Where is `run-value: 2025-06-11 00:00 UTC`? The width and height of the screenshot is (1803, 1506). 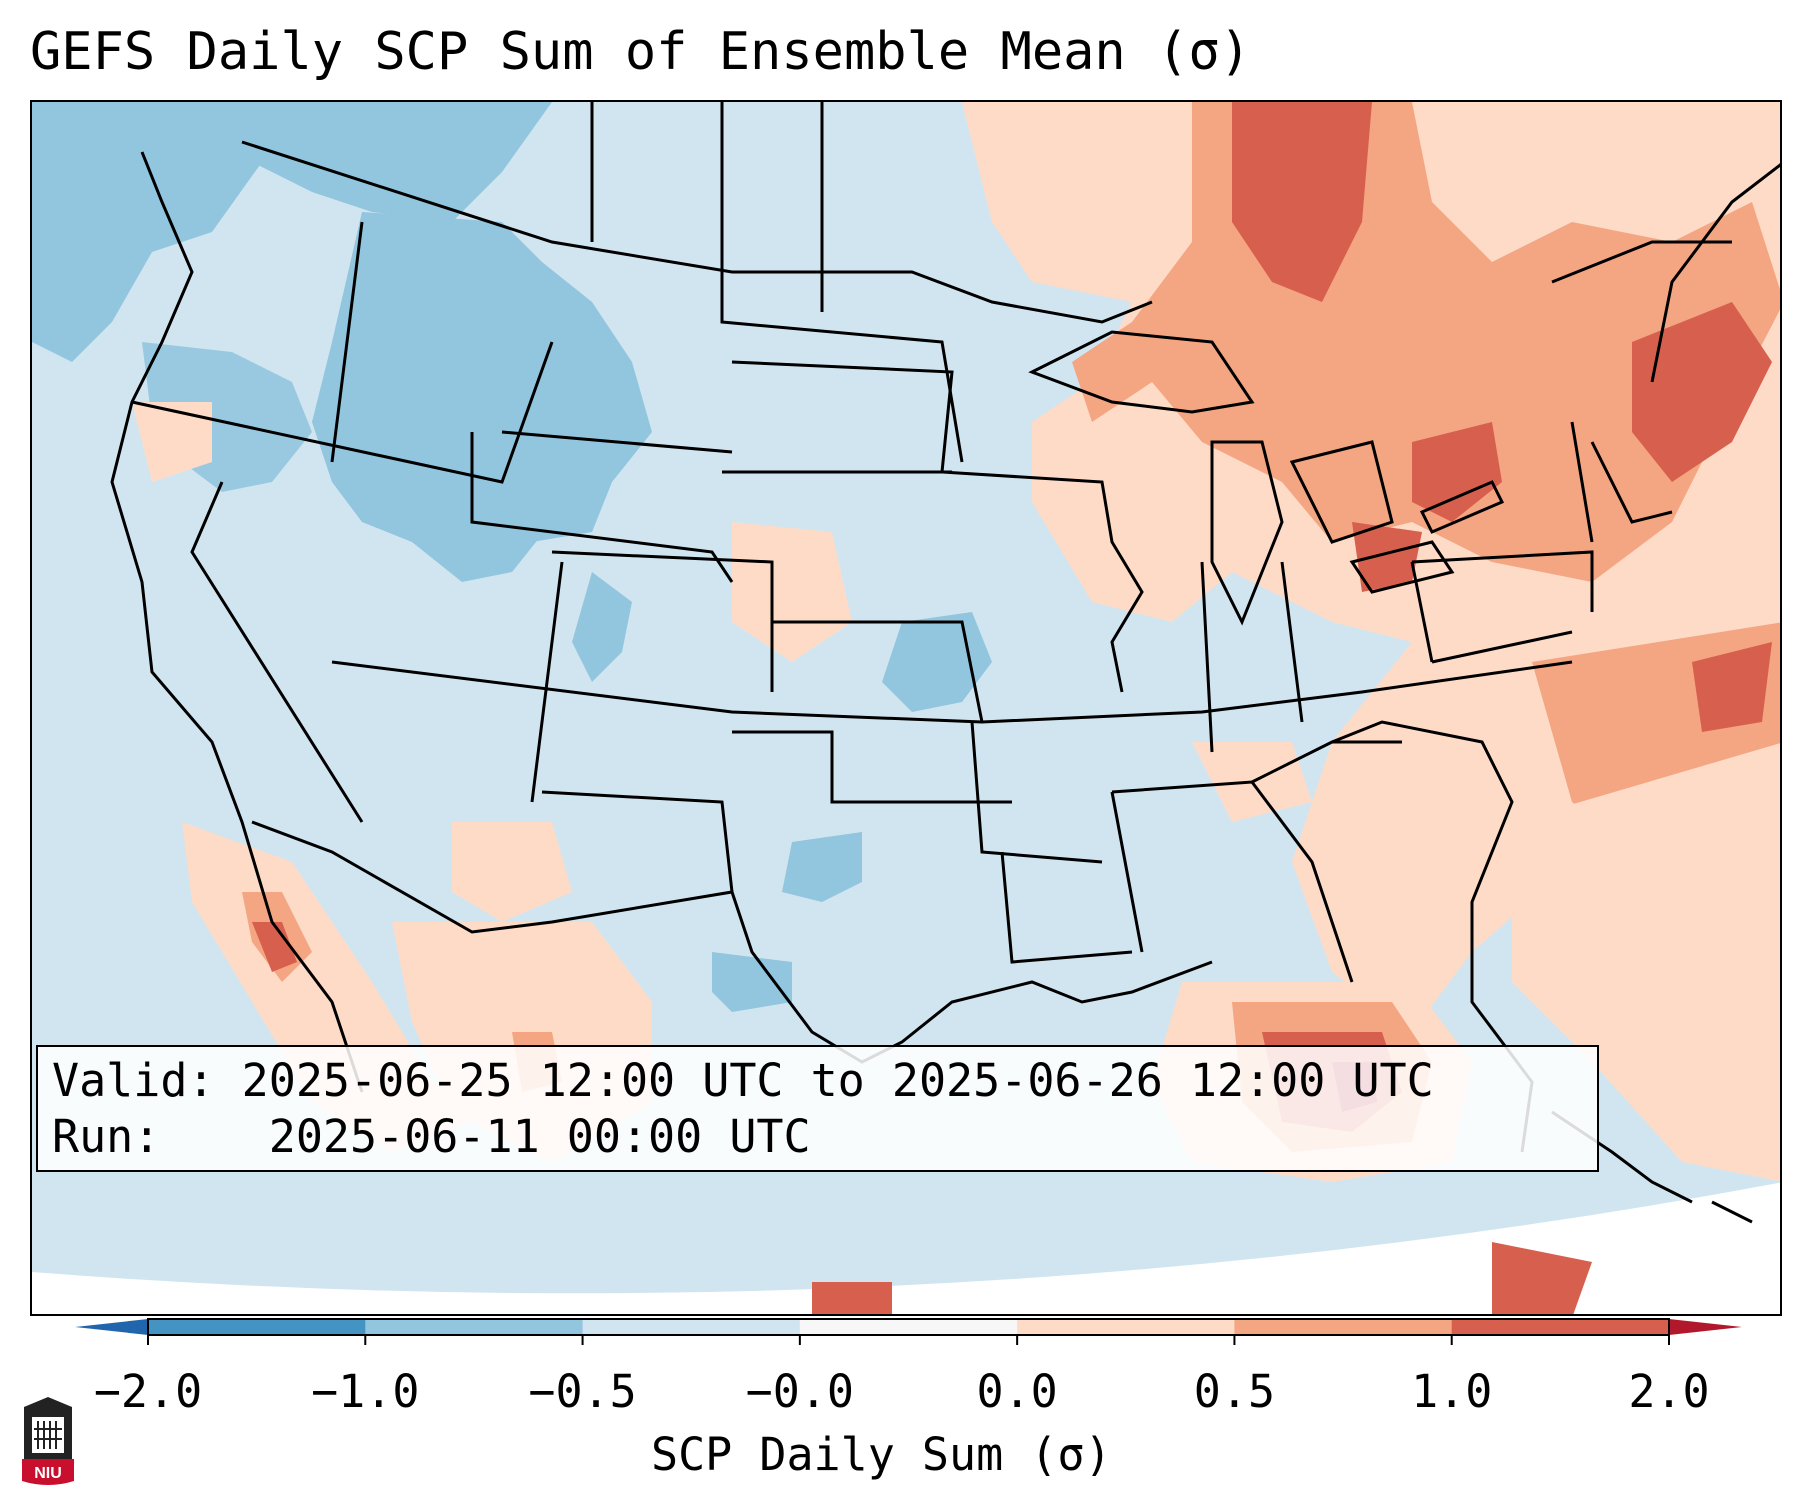 run-value: 2025-06-11 00:00 UTC is located at coordinates (539, 1136).